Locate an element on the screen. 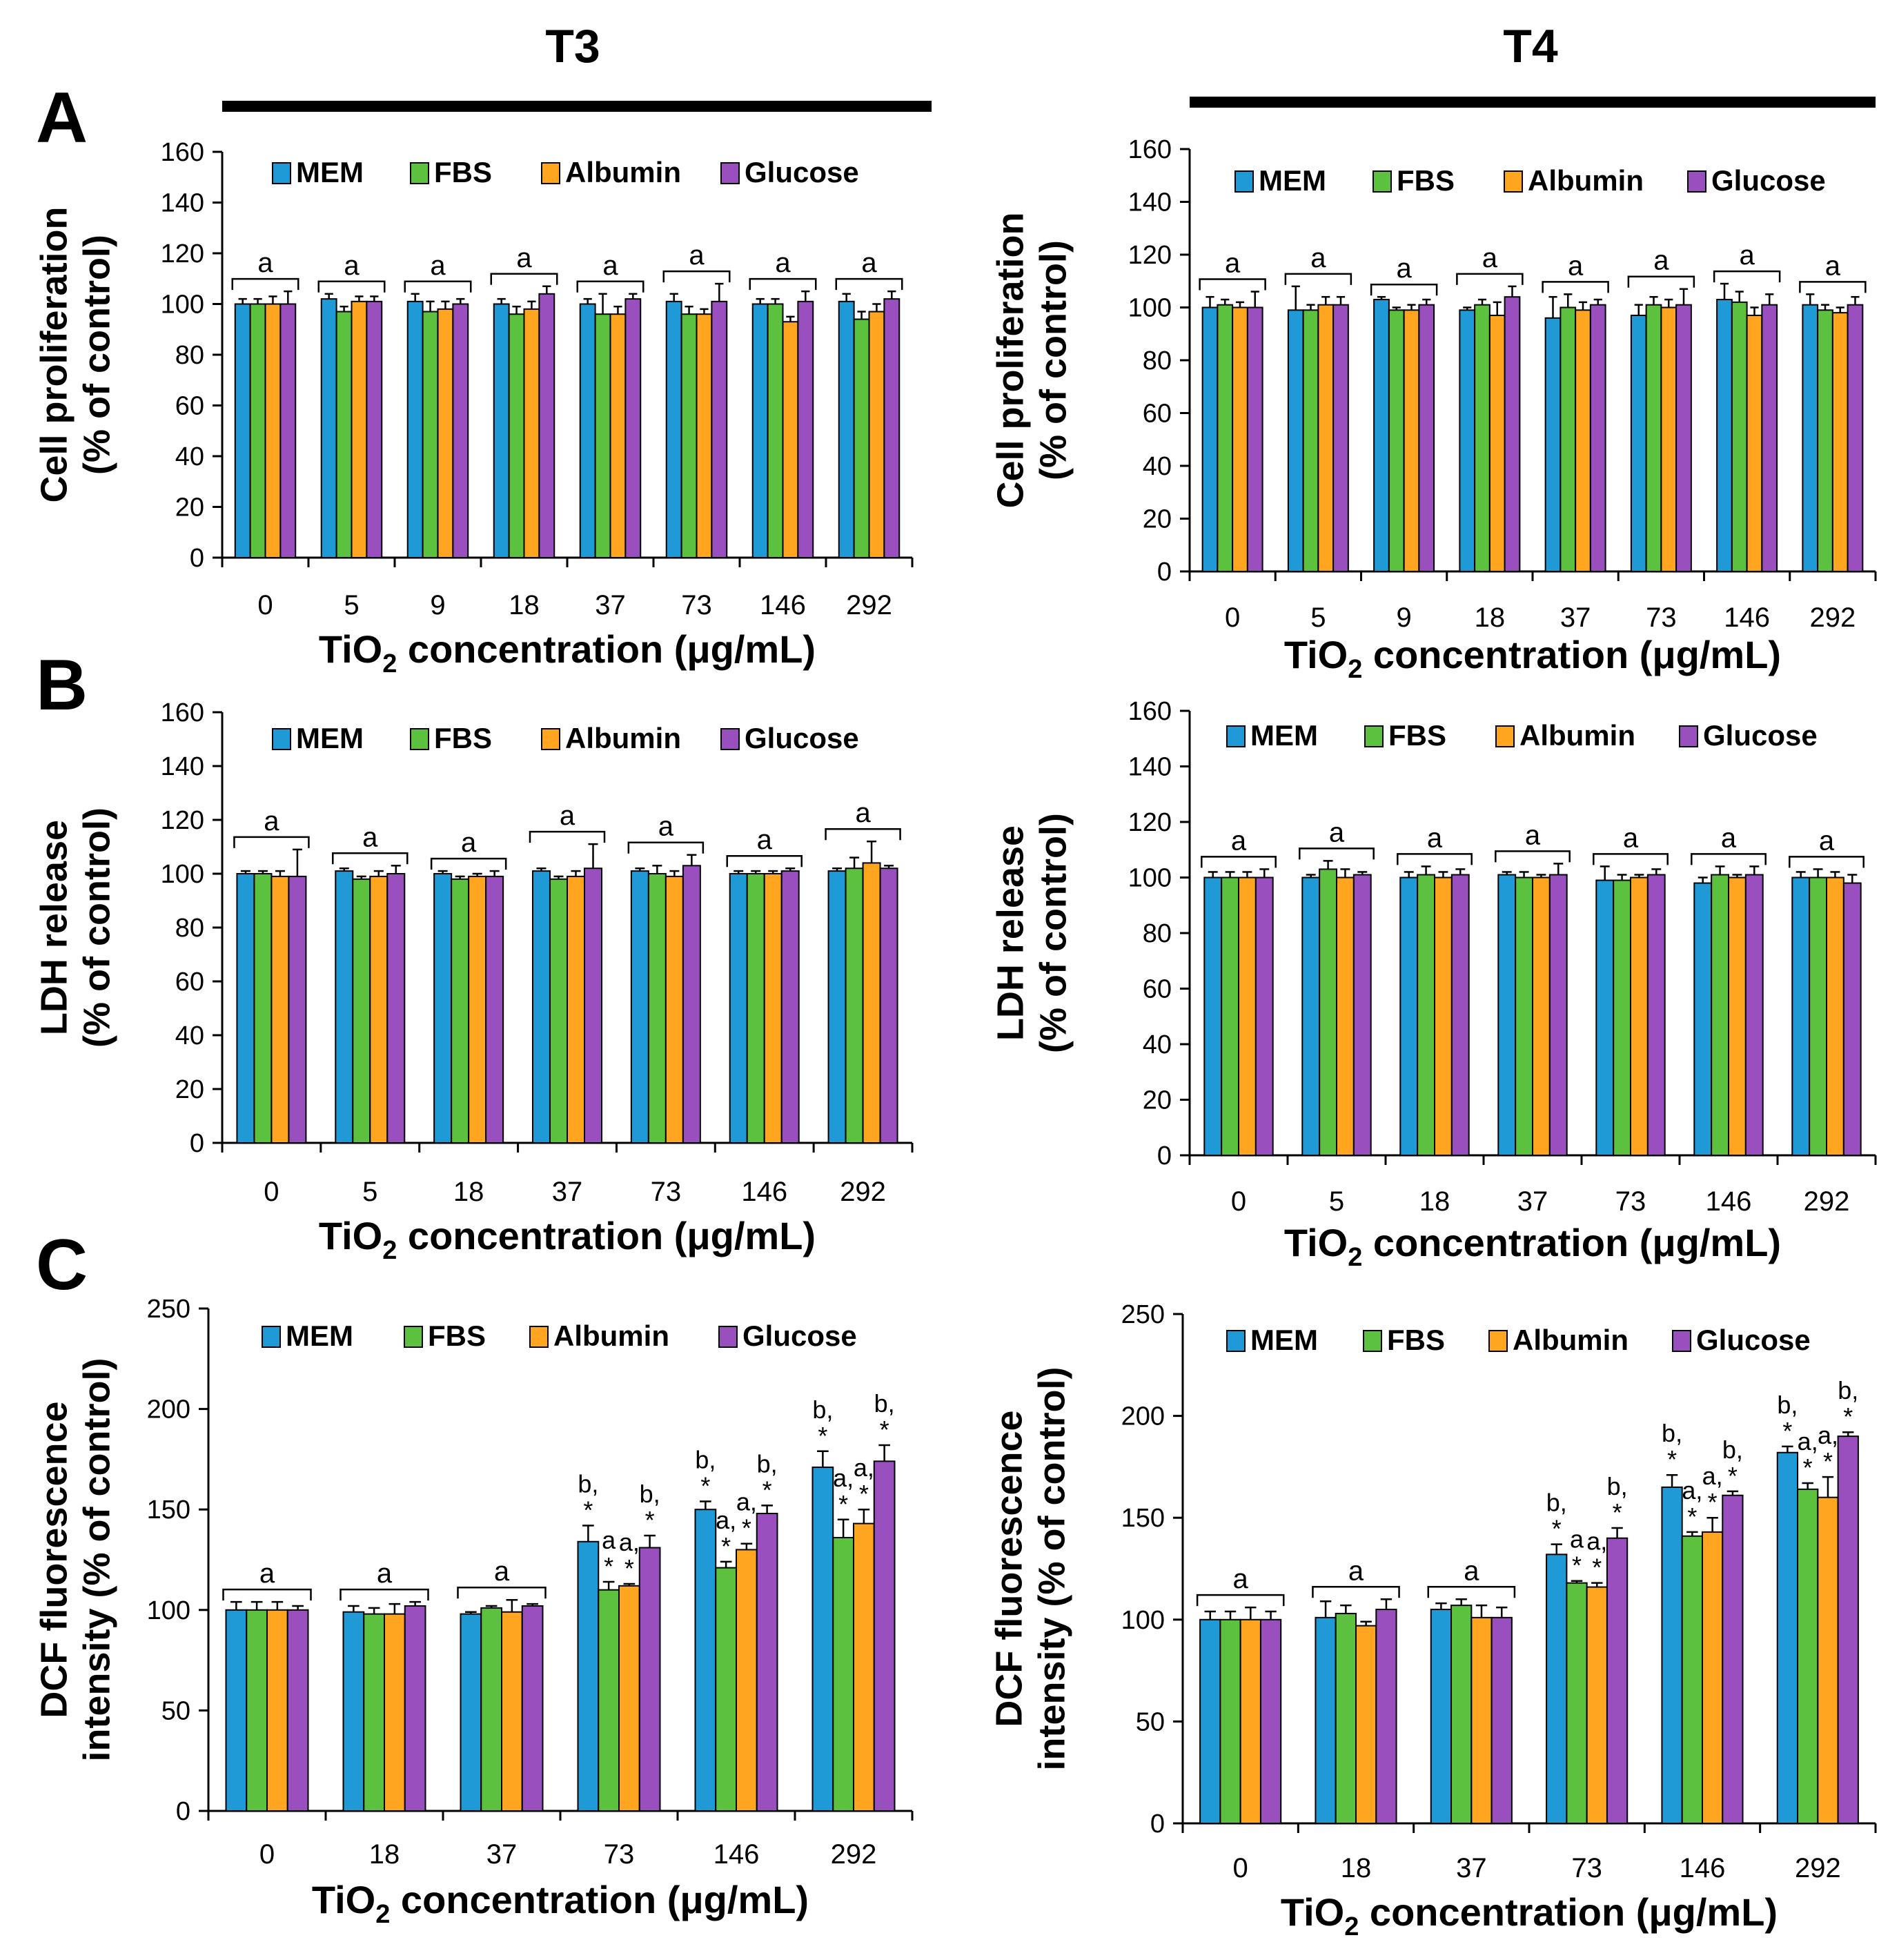 This screenshot has height=1960, width=1899. y-tick-label: 140 is located at coordinates (182, 766).